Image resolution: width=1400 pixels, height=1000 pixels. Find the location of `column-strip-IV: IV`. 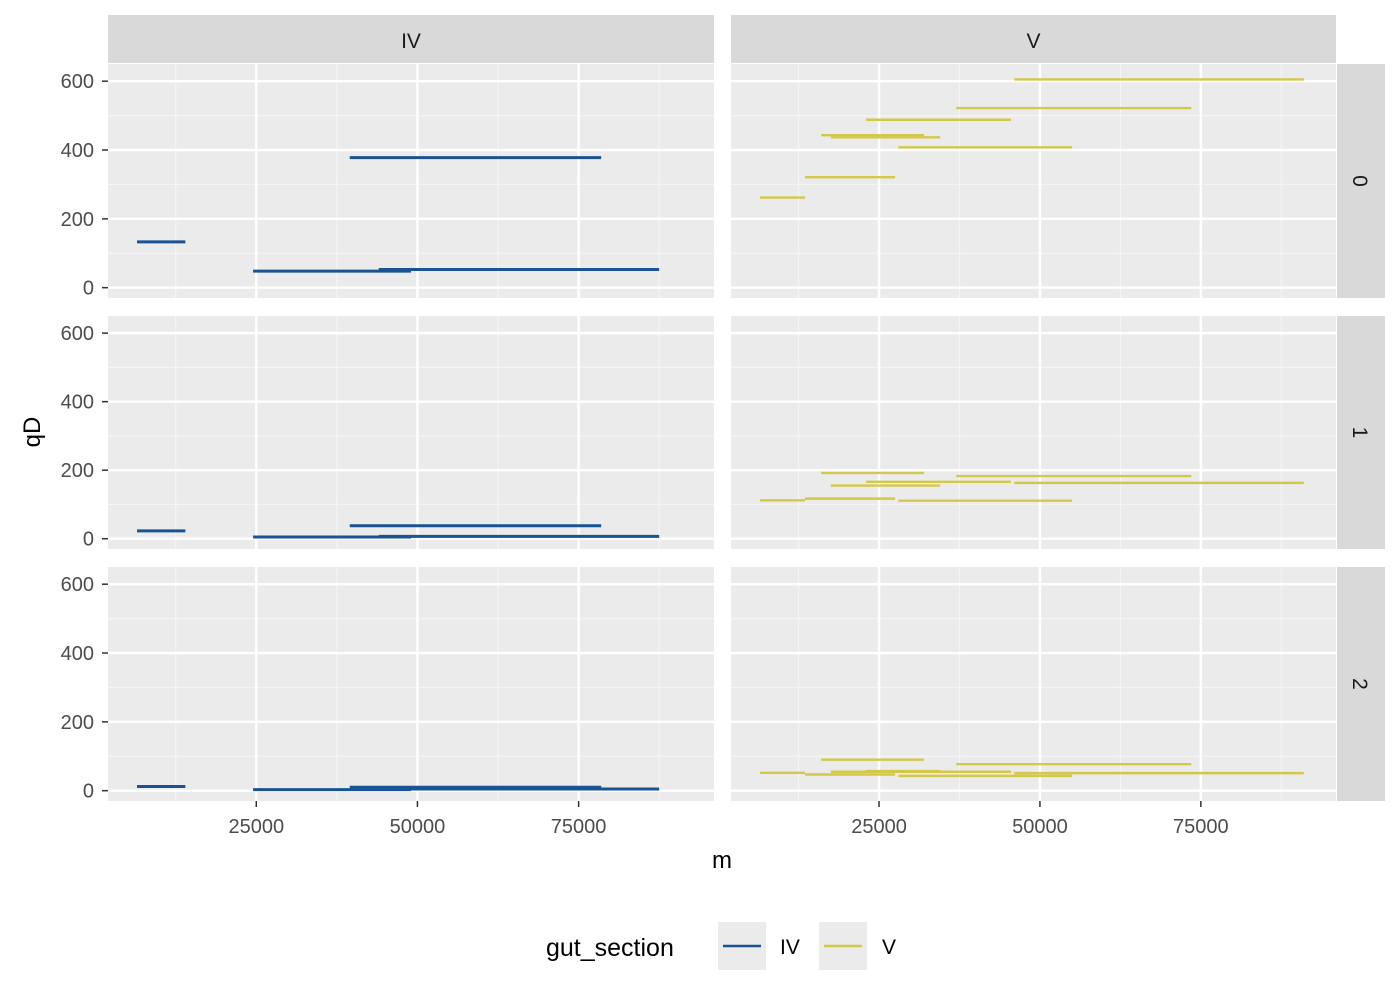

column-strip-IV: IV is located at coordinates (411, 39).